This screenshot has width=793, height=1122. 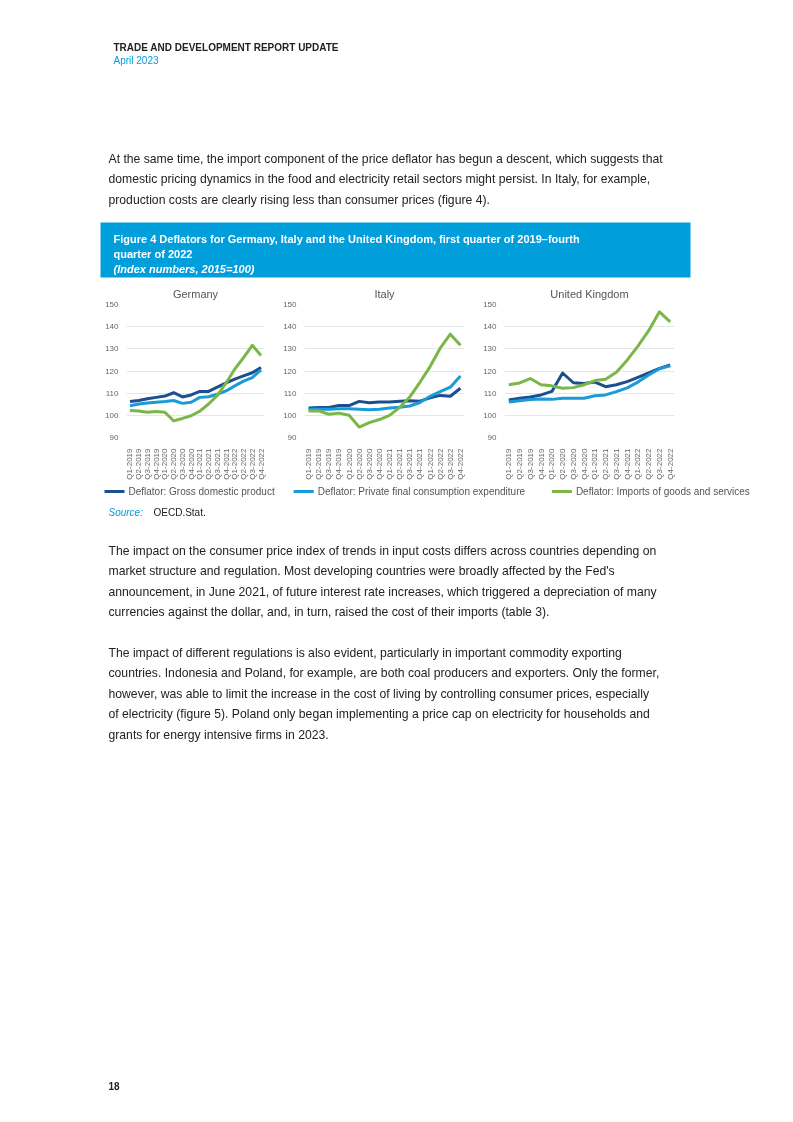 What do you see at coordinates (421, 491) in the screenshot?
I see `legend-label: Deflator: Private final consumption expenditure` at bounding box center [421, 491].